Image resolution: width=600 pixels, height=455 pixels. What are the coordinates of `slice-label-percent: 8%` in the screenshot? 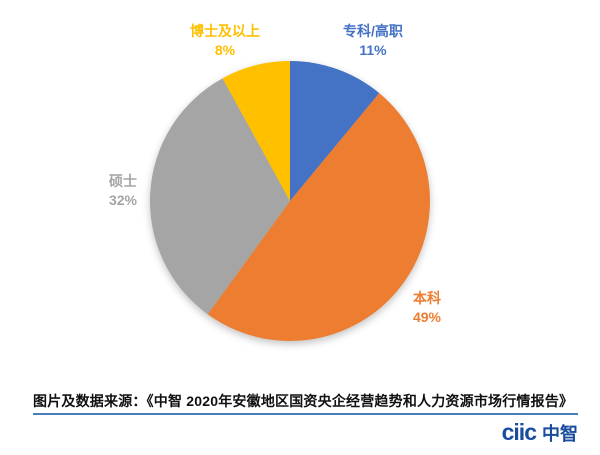 It's located at (225, 50).